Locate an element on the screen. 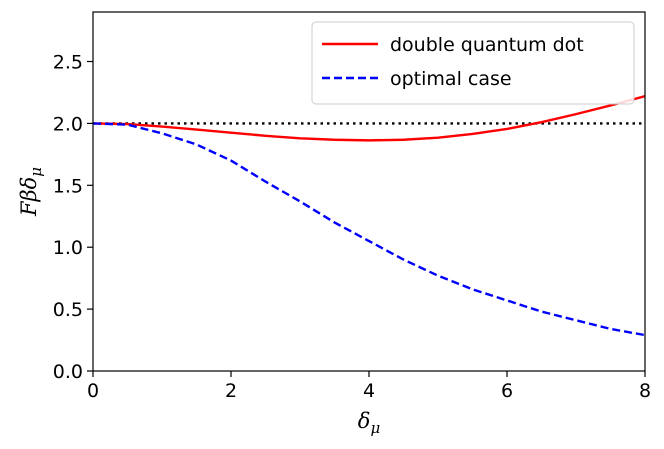  x-tick-label: 8 is located at coordinates (645, 391).